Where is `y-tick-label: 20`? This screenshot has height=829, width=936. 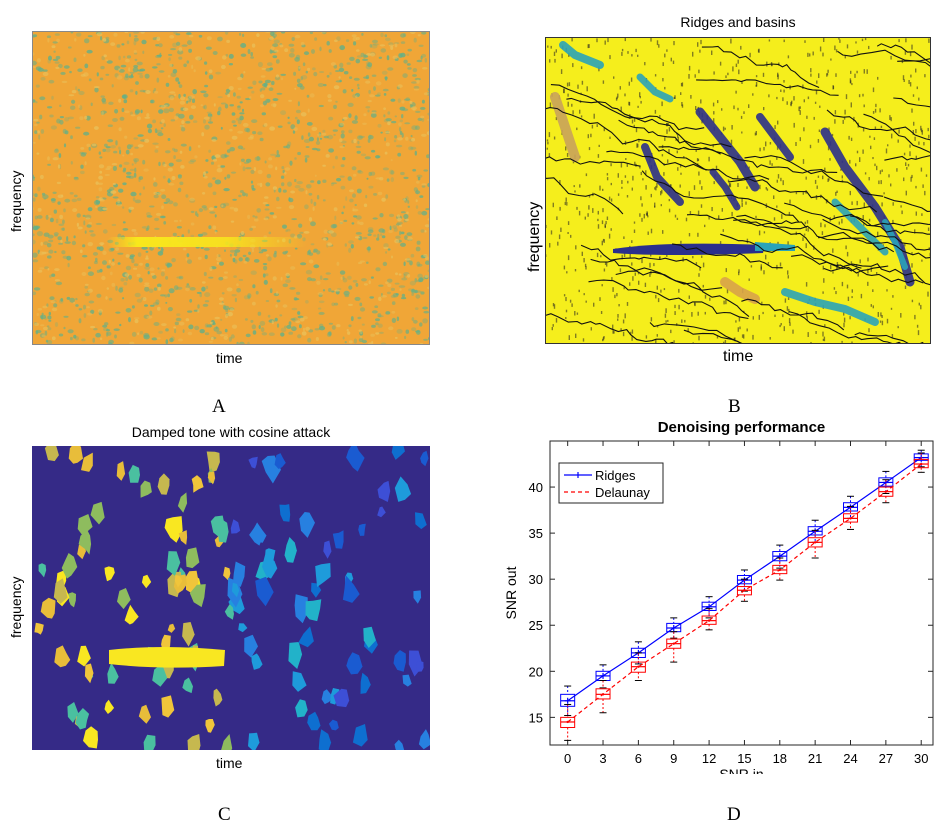
y-tick-label: 20 is located at coordinates (536, 671).